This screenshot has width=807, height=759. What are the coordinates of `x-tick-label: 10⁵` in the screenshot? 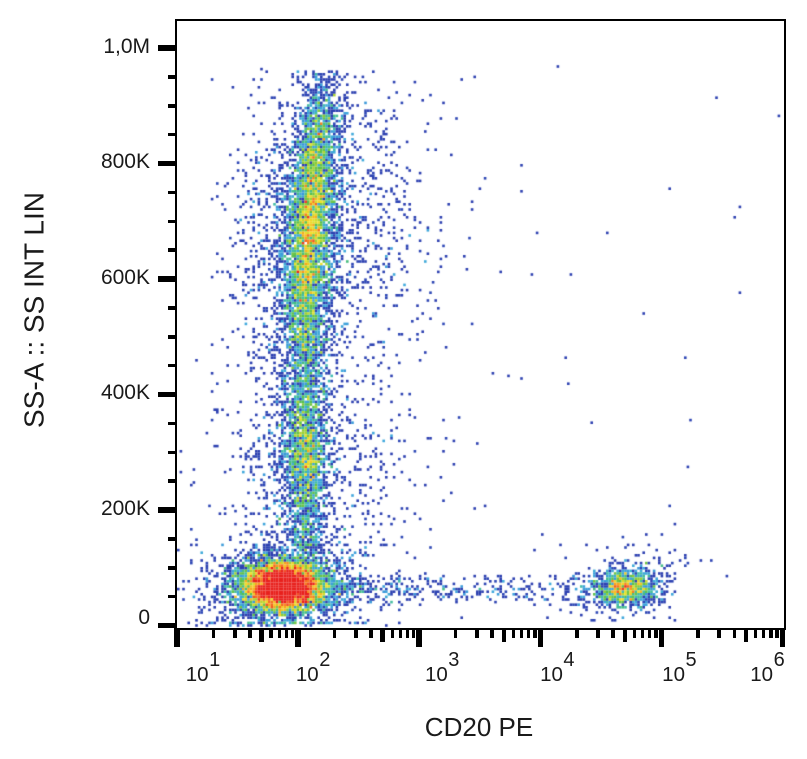 It's located at (679, 668).